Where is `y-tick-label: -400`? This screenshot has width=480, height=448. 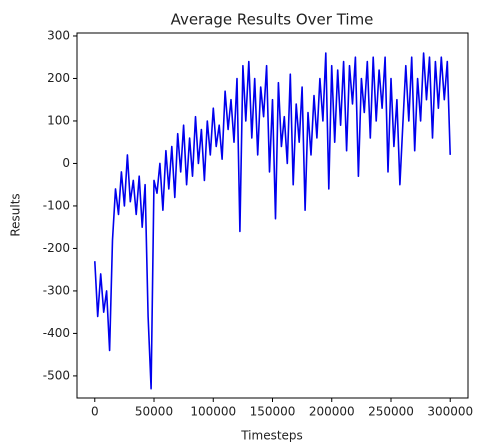 y-tick-label: -400 is located at coordinates (56, 333).